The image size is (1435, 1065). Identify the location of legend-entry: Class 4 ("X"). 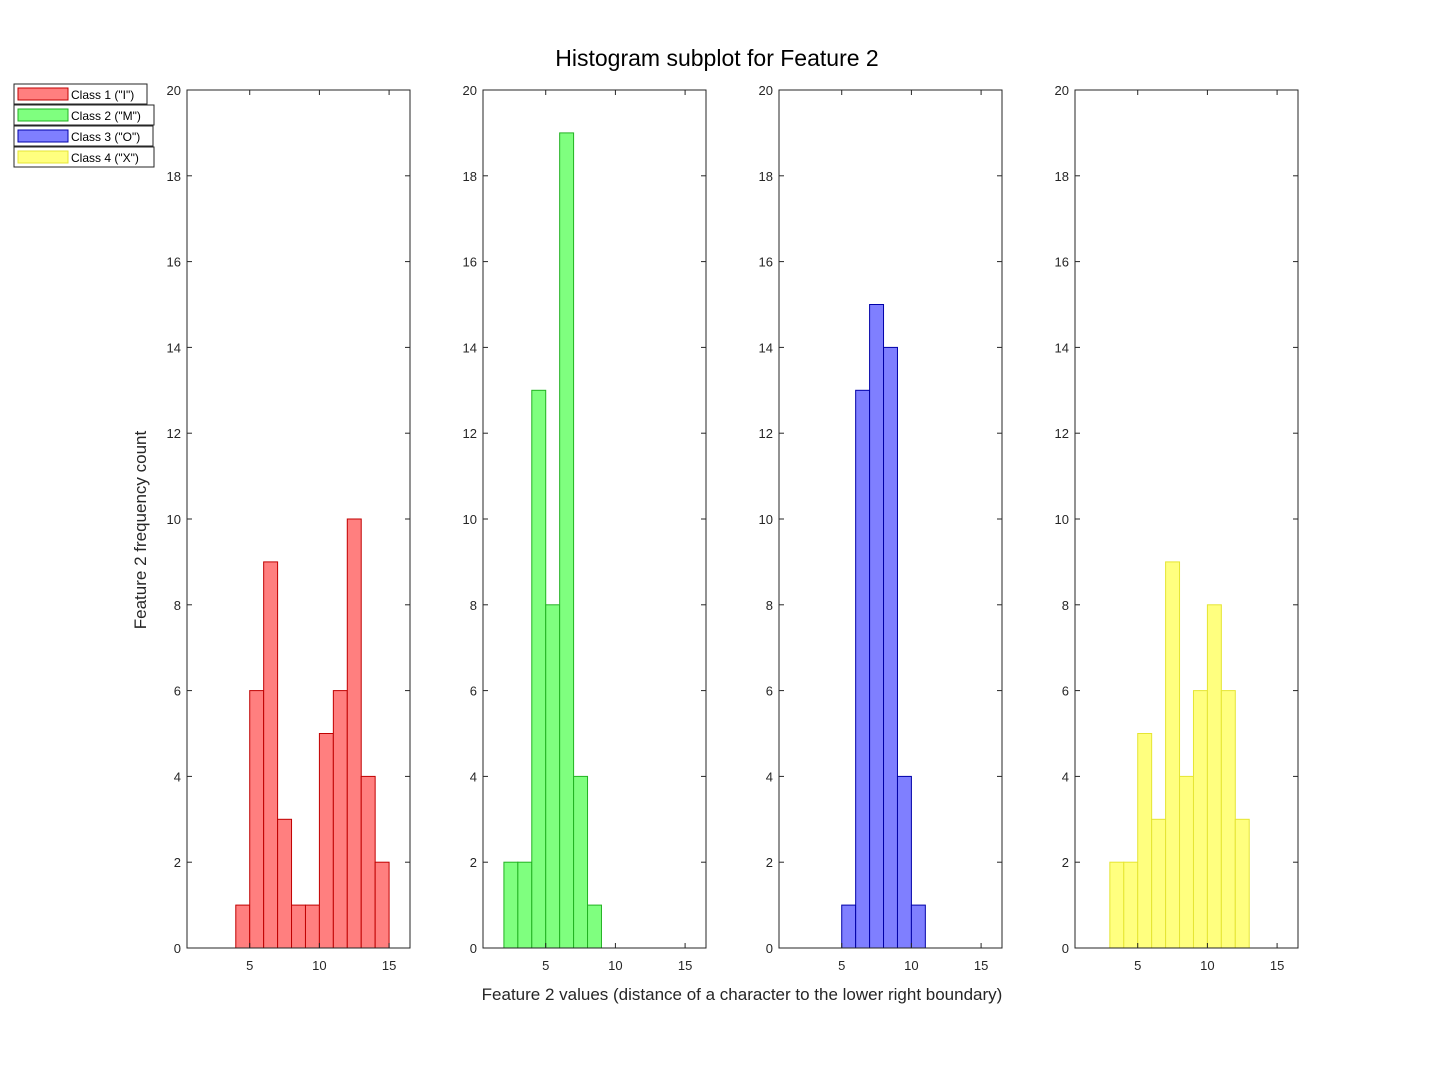
(84, 157).